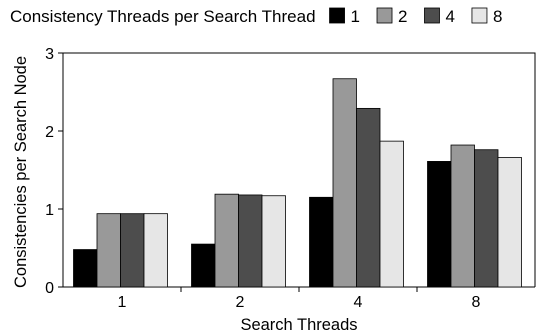  I want to click on legend-label-1: 1, so click(355, 16).